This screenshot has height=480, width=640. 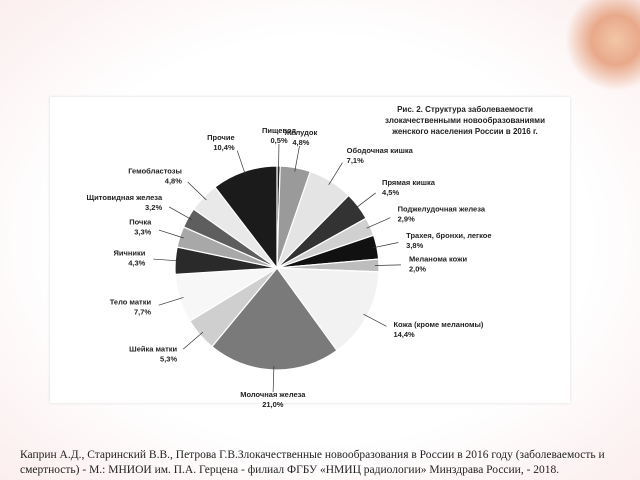 What do you see at coordinates (155, 170) in the screenshot?
I see `slice-label: Гемобластозы` at bounding box center [155, 170].